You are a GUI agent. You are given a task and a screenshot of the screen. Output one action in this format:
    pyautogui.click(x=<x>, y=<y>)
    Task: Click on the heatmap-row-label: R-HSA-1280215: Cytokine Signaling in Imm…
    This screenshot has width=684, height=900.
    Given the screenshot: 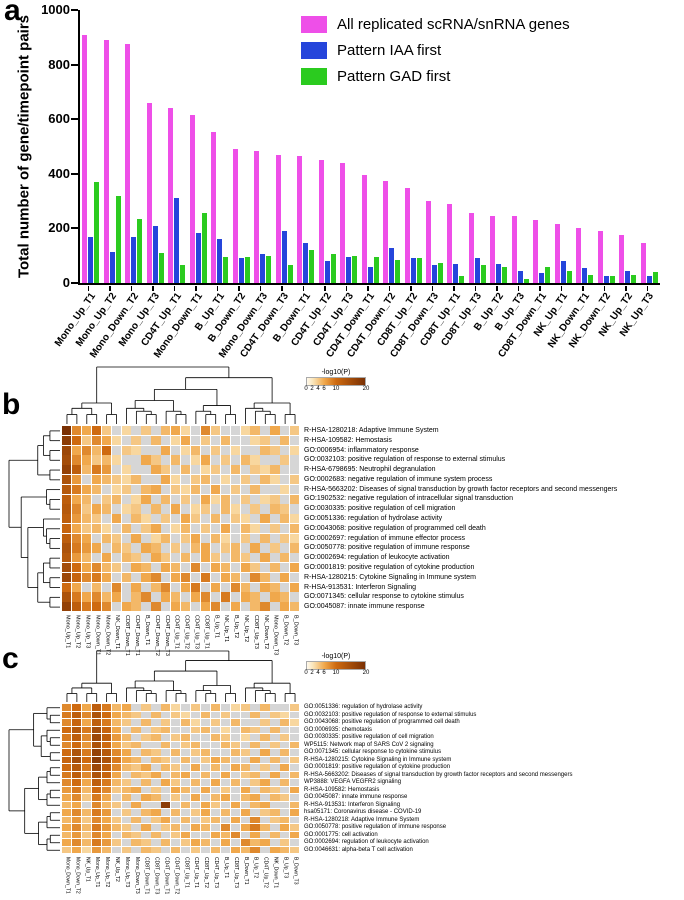 What is the action you would take?
    pyautogui.click(x=390, y=577)
    